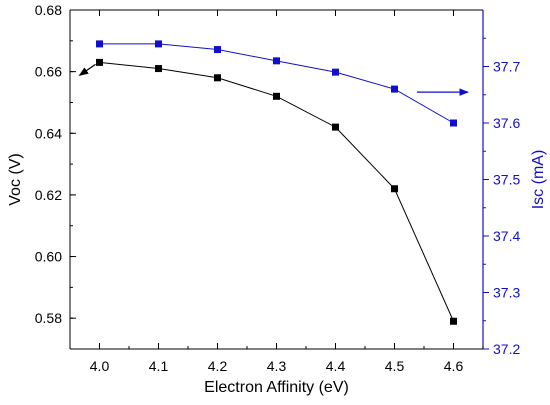 This screenshot has width=550, height=405. I want to click on y-right-tick-label: 37.5, so click(506, 180).